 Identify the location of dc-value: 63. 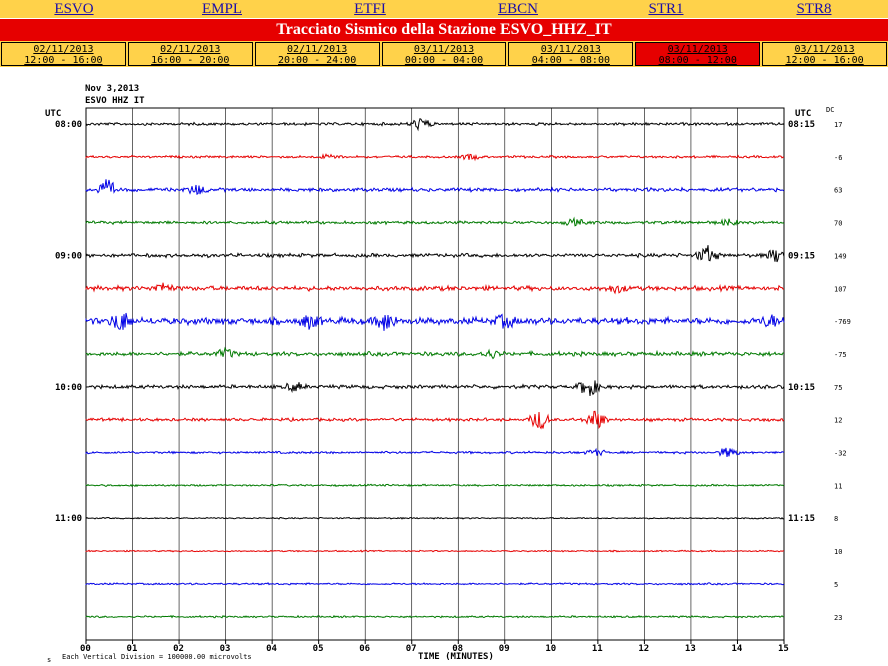
(838, 191).